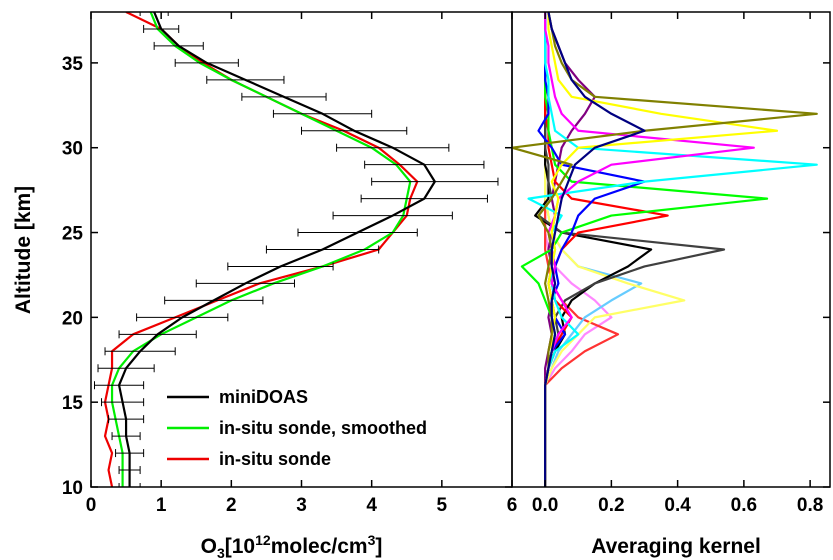  I want to click on y-tick-label: 15, so click(73, 403).